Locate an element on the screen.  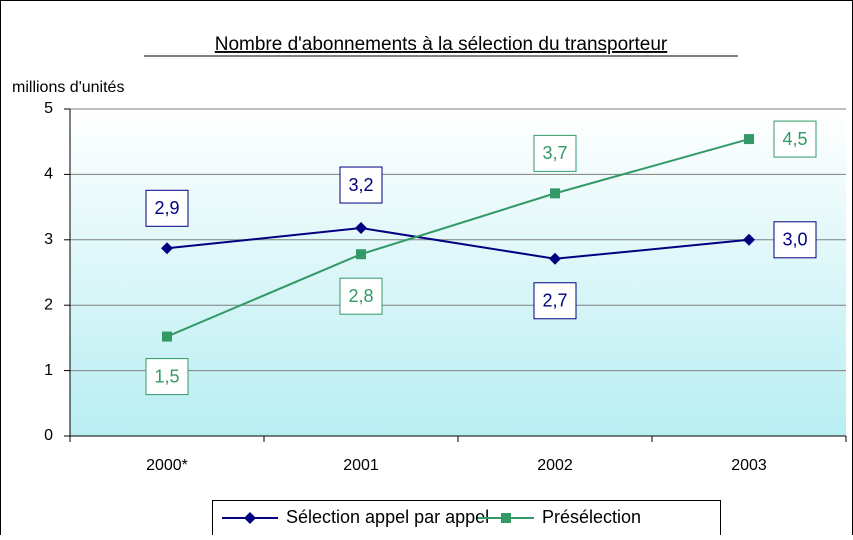
y-axis-label: millions d'unités is located at coordinates (68, 87).